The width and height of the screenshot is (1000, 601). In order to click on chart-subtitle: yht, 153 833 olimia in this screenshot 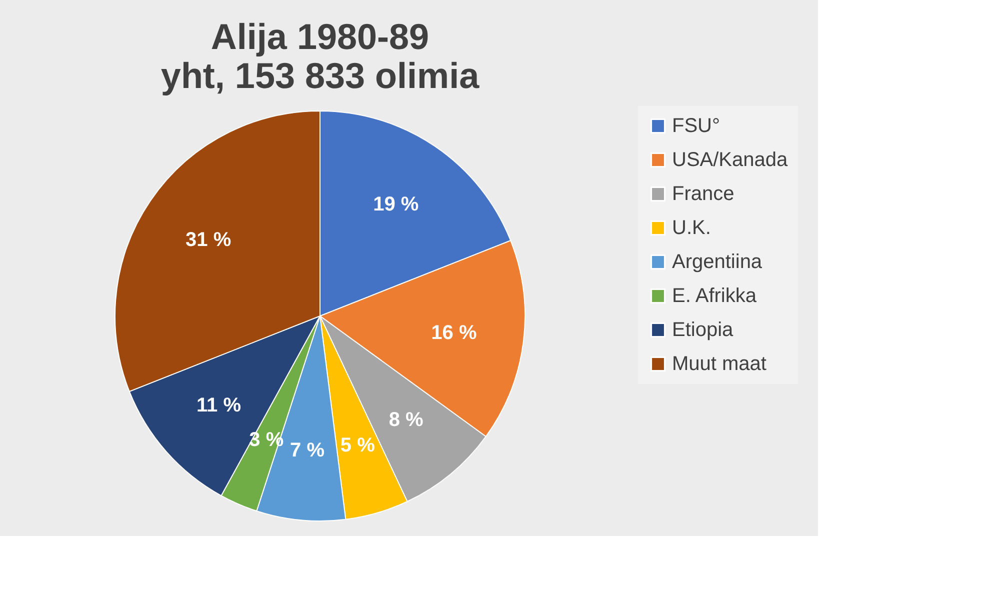, I will do `click(320, 75)`.